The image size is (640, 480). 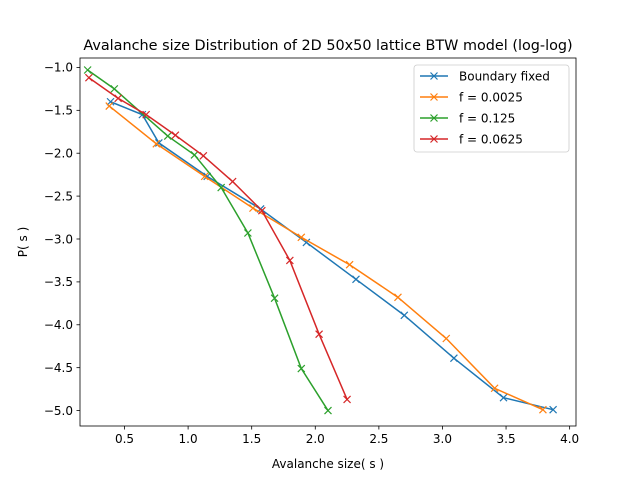 I want to click on y-tick-label: −2.5, so click(x=58, y=196).